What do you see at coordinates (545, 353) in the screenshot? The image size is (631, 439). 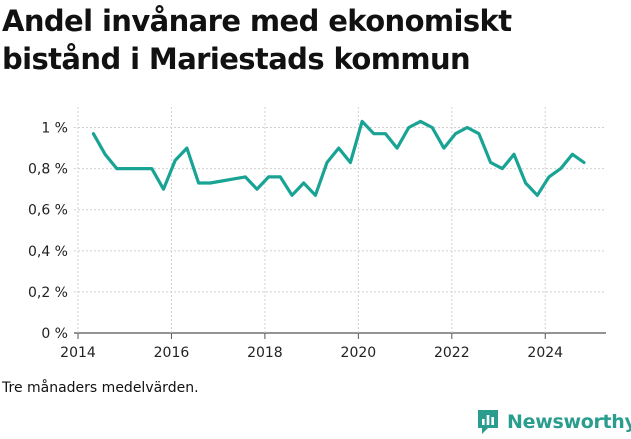 I see `x-tick-label: 2024` at bounding box center [545, 353].